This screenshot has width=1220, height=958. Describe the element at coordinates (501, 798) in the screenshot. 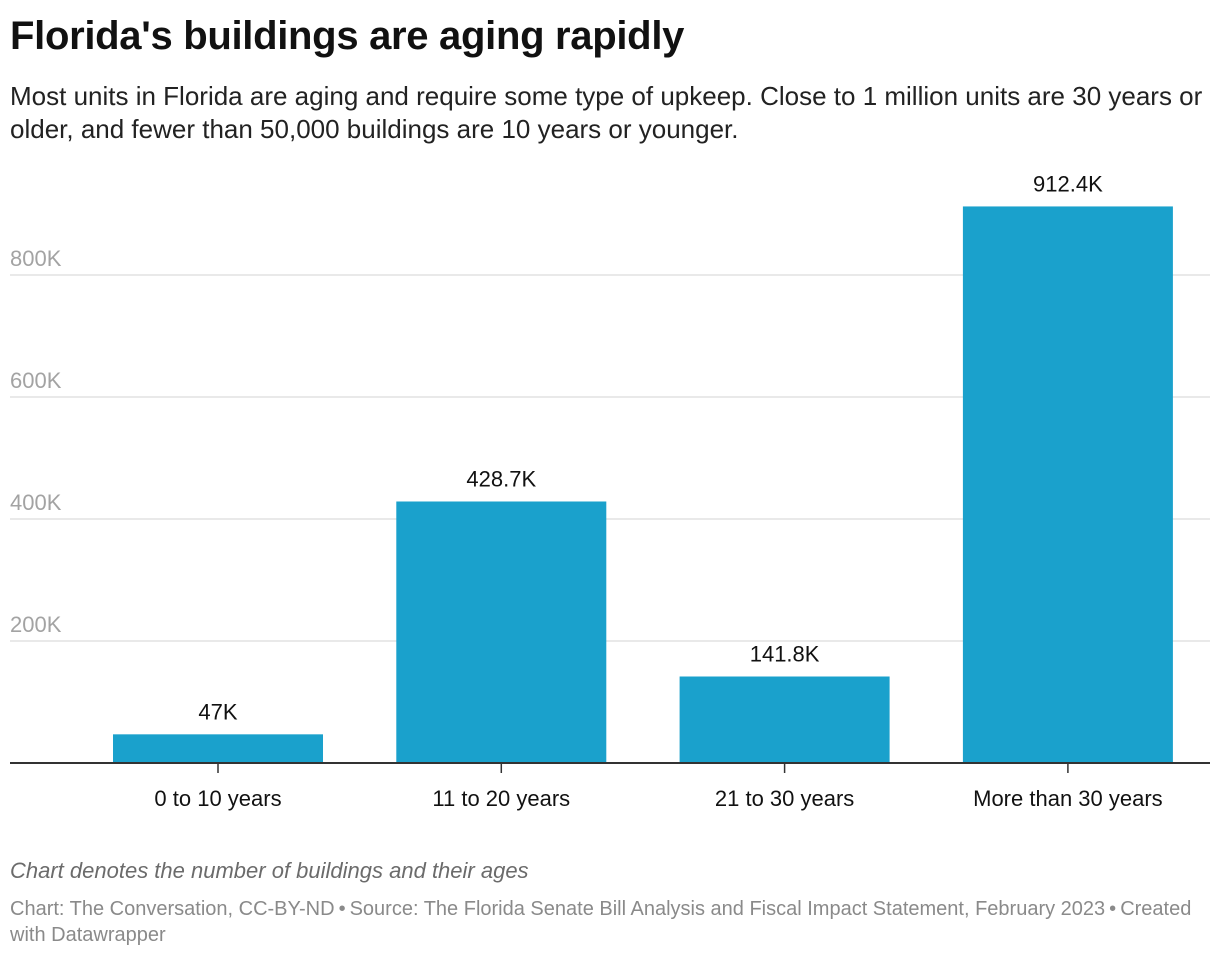

I see `x-tick-label: 11 to 20 years` at that location.